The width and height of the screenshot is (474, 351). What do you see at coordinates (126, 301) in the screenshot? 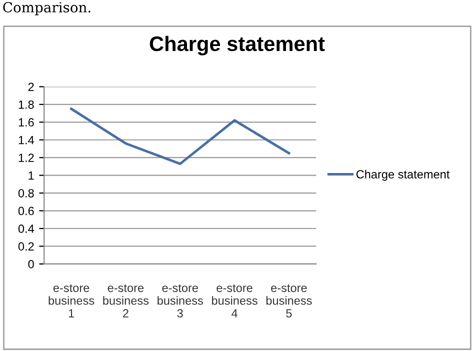
I see `x-tick-label: e-store business 2` at bounding box center [126, 301].